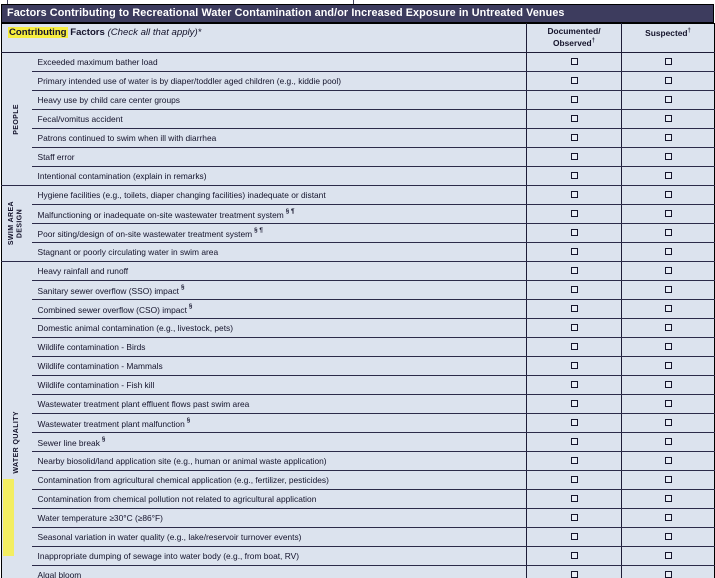  I want to click on factor-label: Heavy use by child care center groups, so click(279, 100).